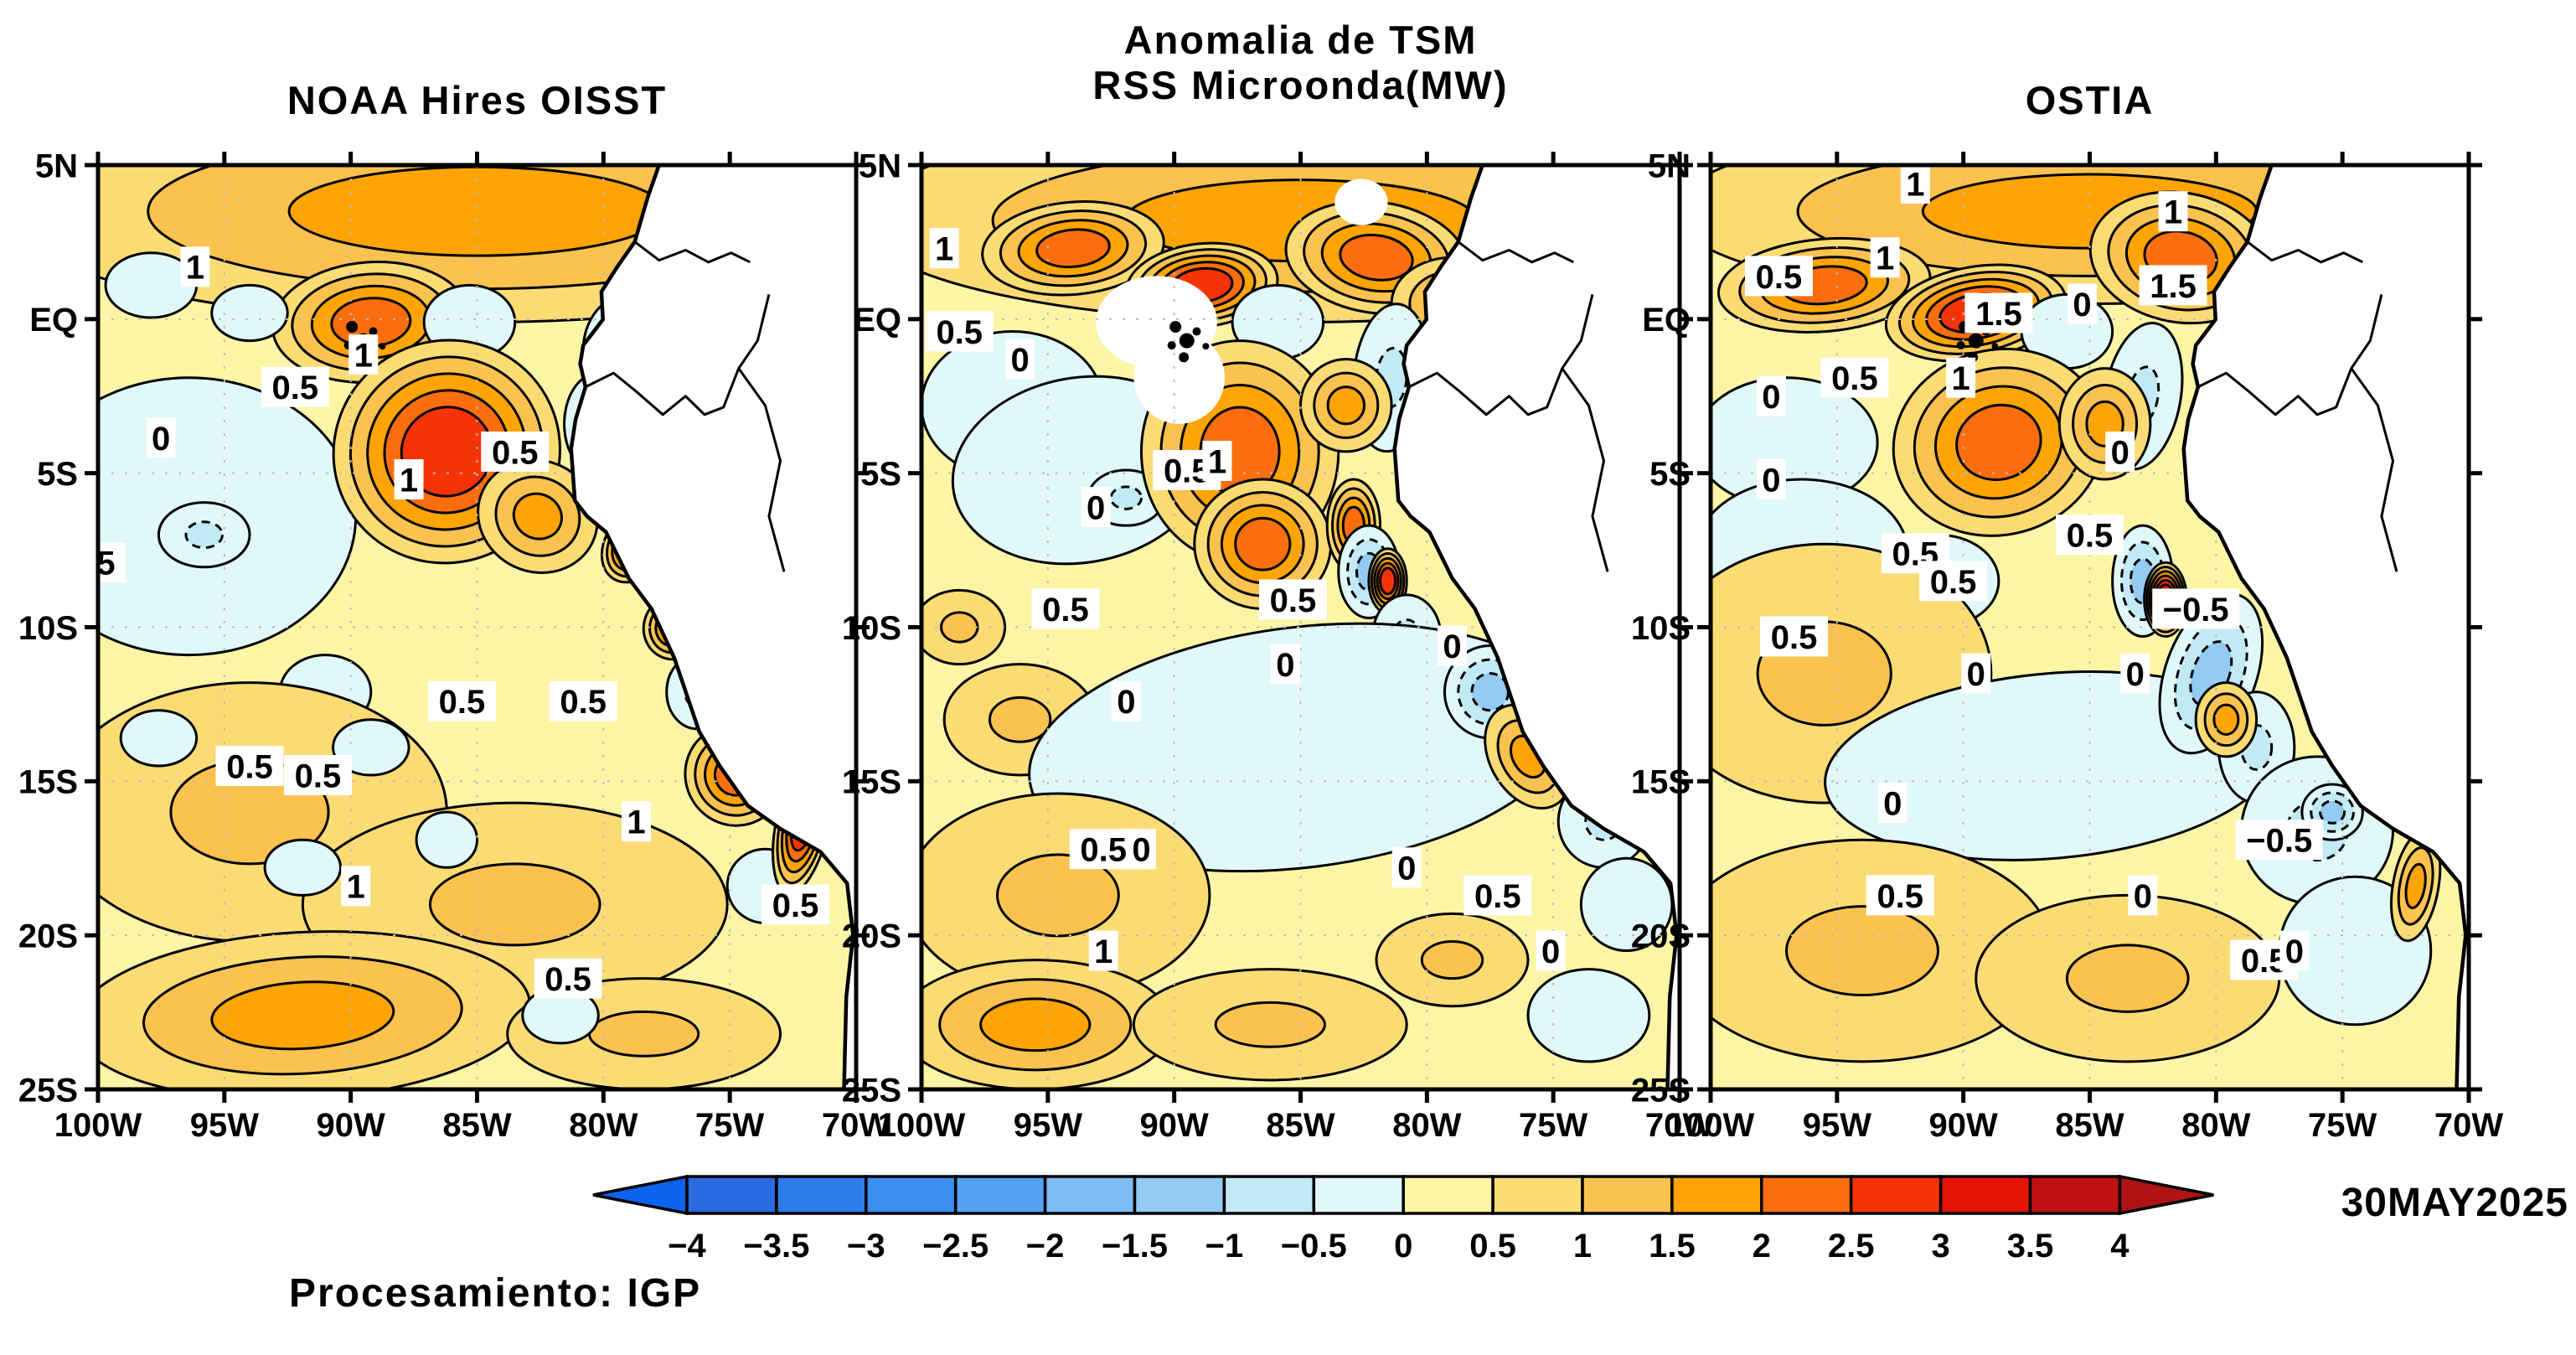 Image resolution: width=2576 pixels, height=1355 pixels. Describe the element at coordinates (1135, 1246) in the screenshot. I see `colorbar-tick-label: −1.5` at that location.